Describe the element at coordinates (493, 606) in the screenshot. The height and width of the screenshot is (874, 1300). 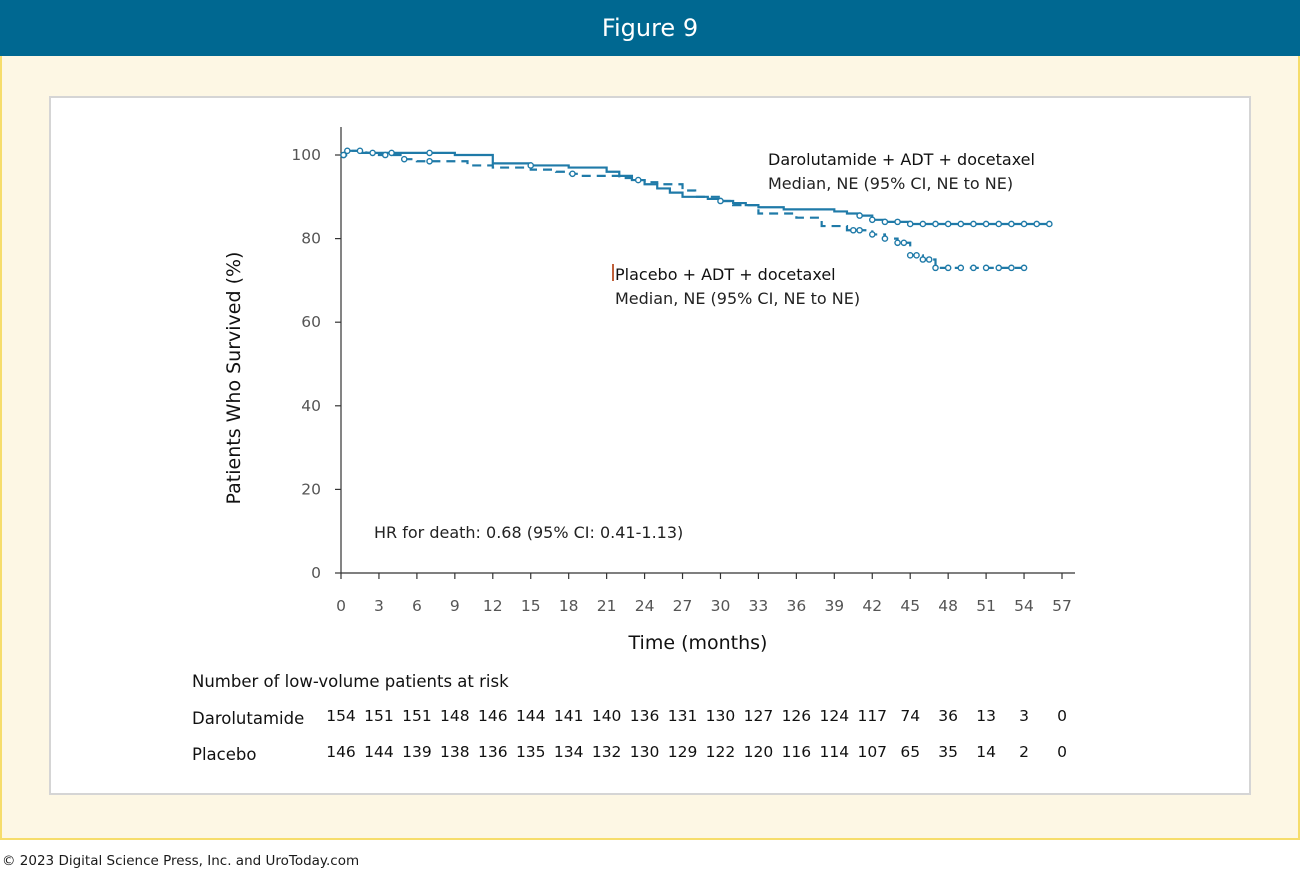
I see `x-tick-label: 12` at that location.